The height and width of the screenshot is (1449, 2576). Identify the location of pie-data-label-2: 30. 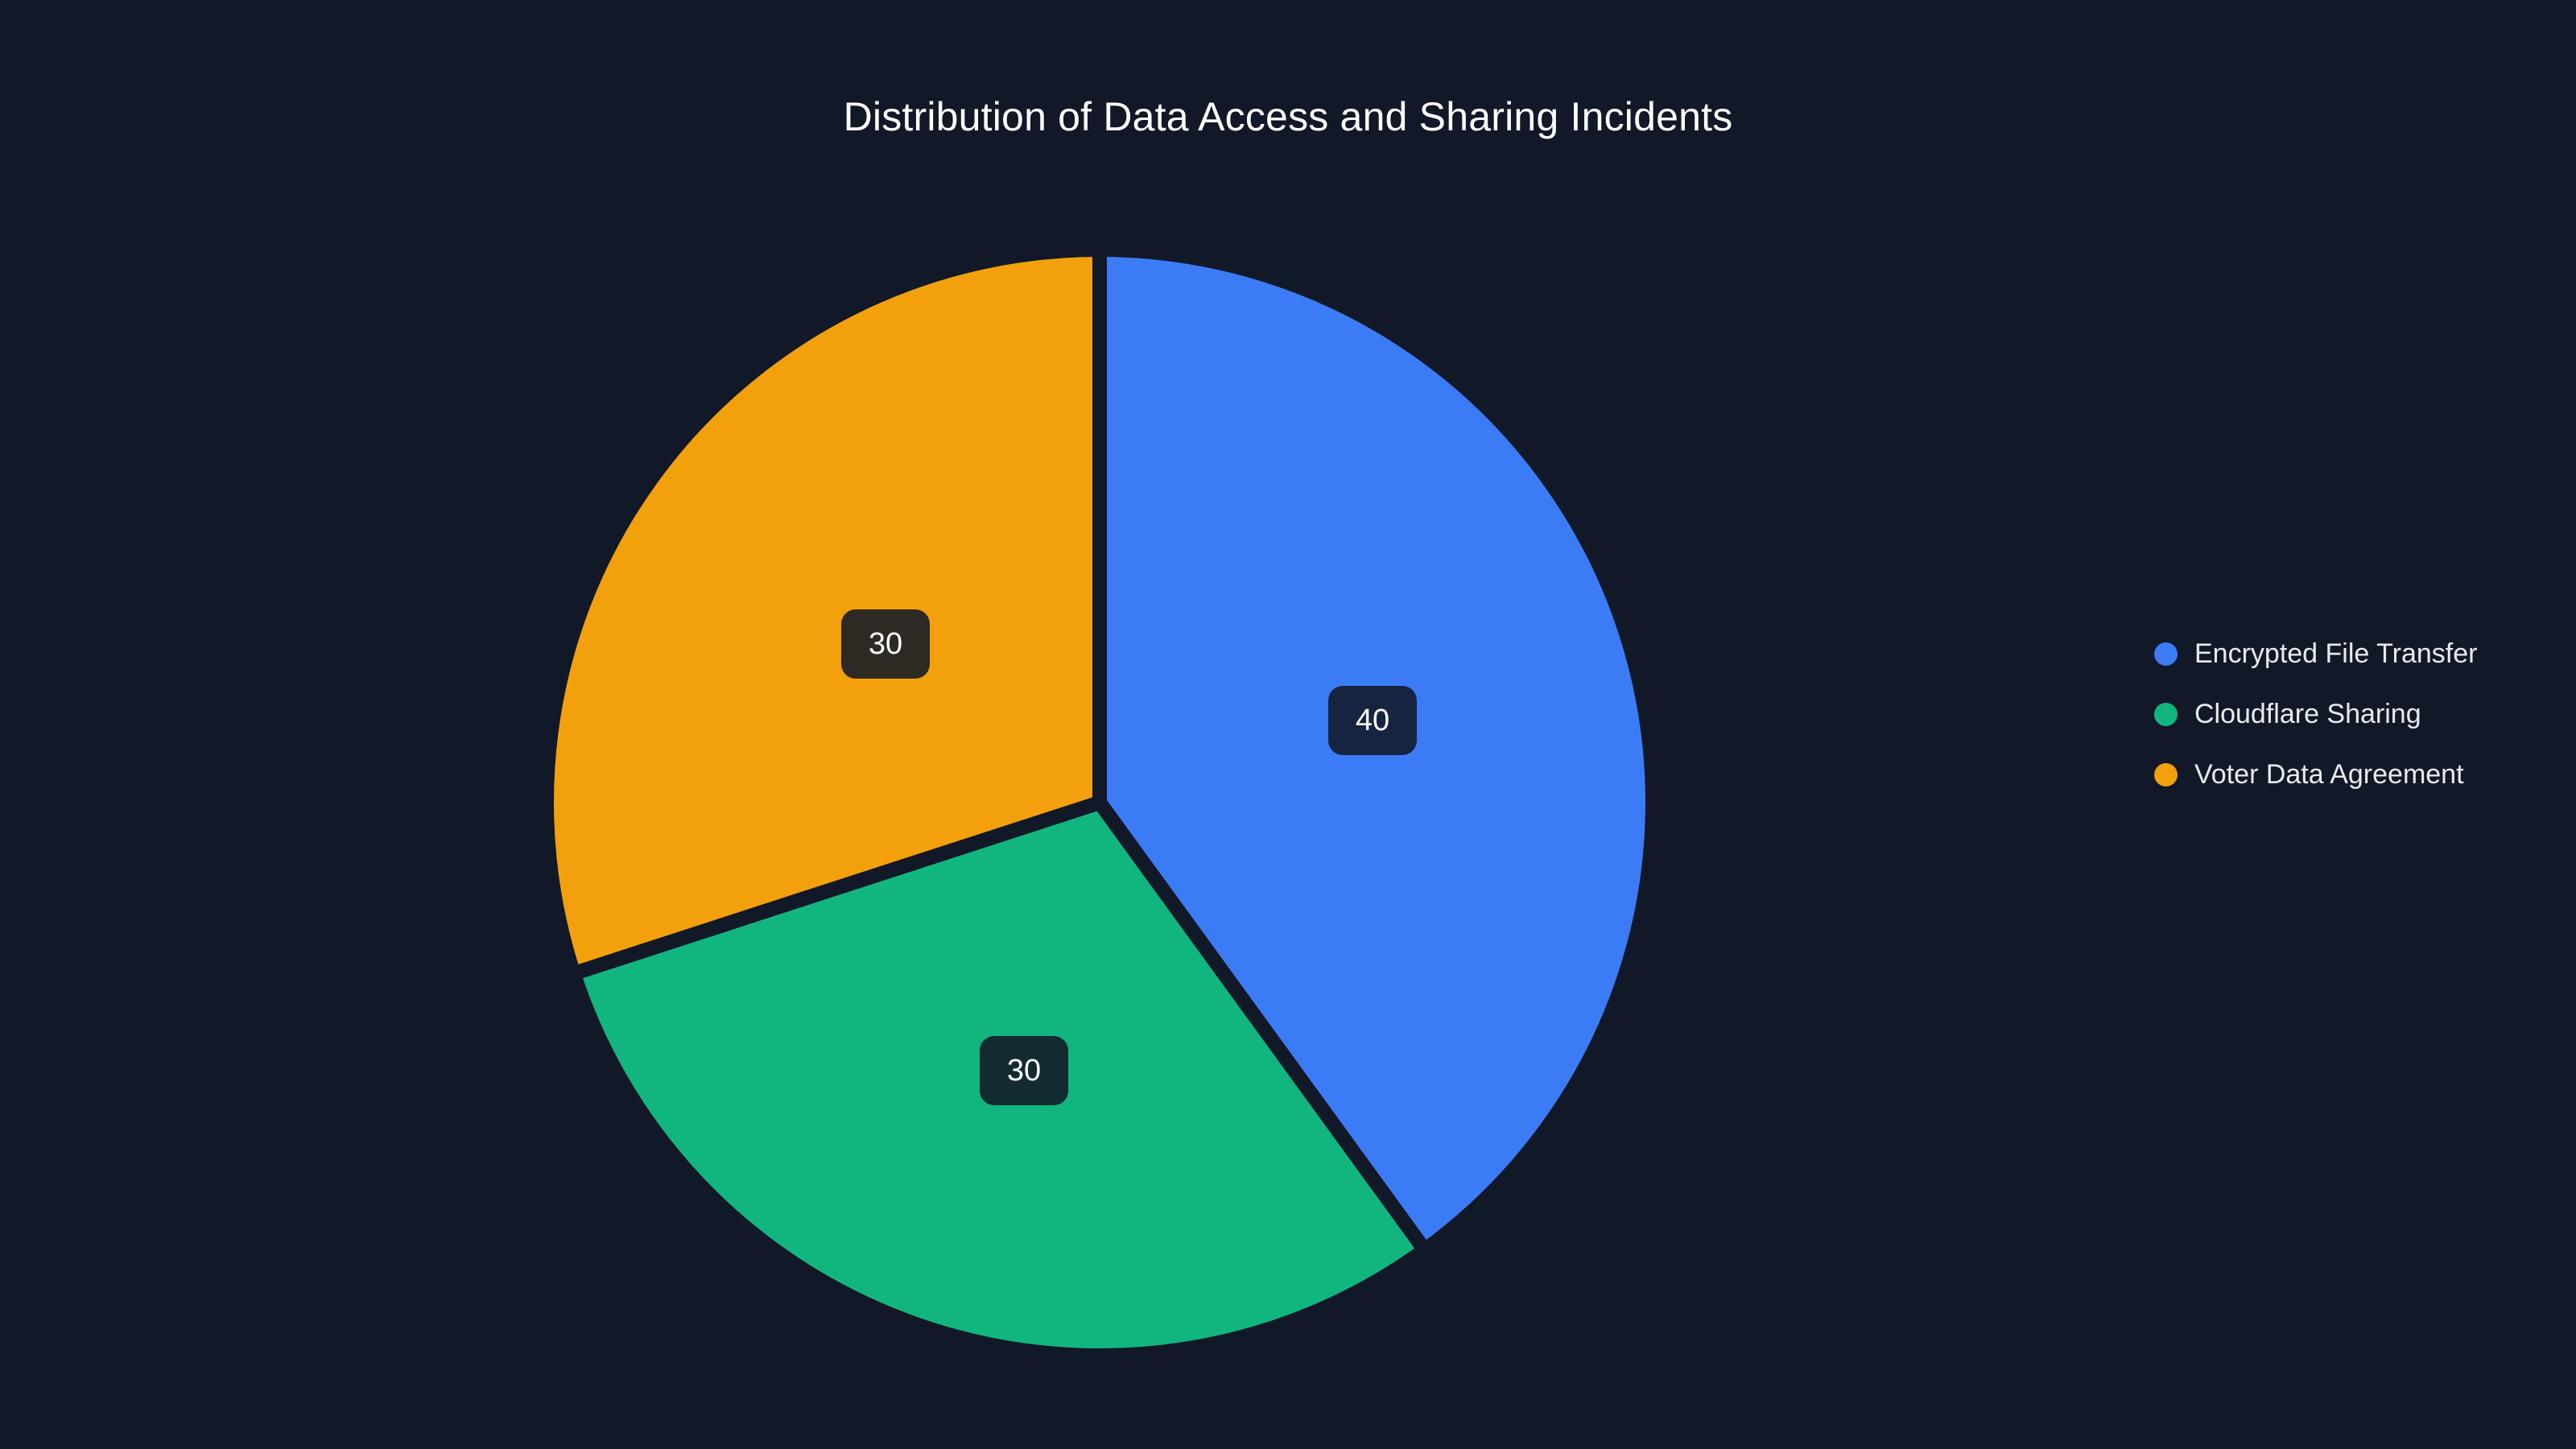
(1024, 1070).